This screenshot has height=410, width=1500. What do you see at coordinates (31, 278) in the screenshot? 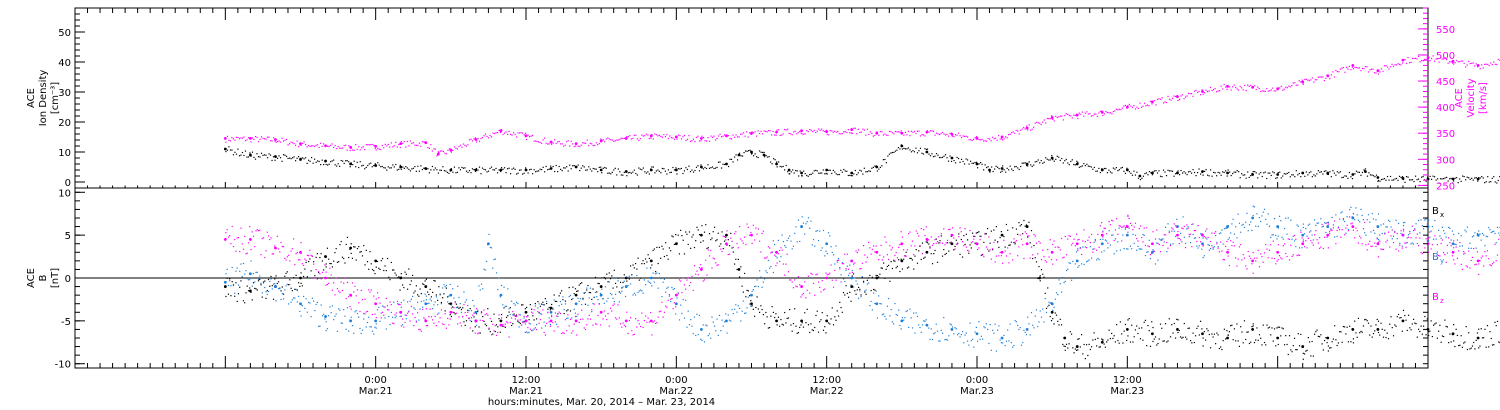
I see `b-axis-label-line1: ACE` at bounding box center [31, 278].